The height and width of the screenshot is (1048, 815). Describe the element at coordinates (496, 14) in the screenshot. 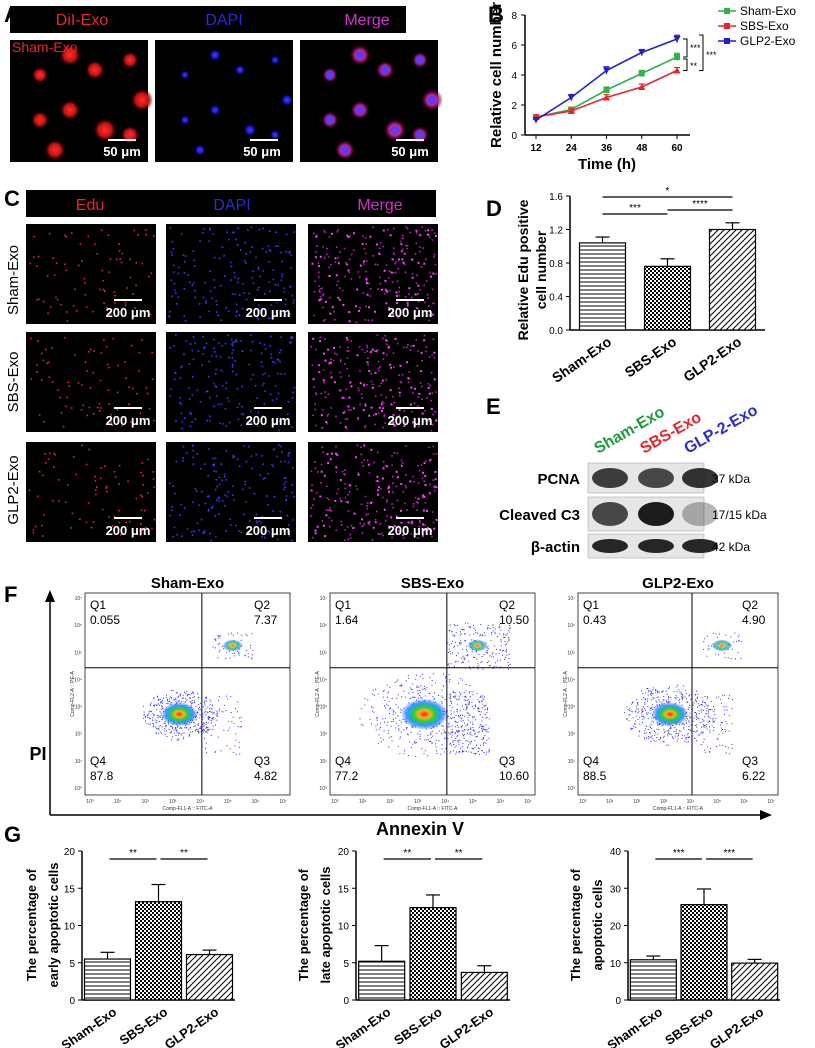

I see `panel-label-b: B` at that location.